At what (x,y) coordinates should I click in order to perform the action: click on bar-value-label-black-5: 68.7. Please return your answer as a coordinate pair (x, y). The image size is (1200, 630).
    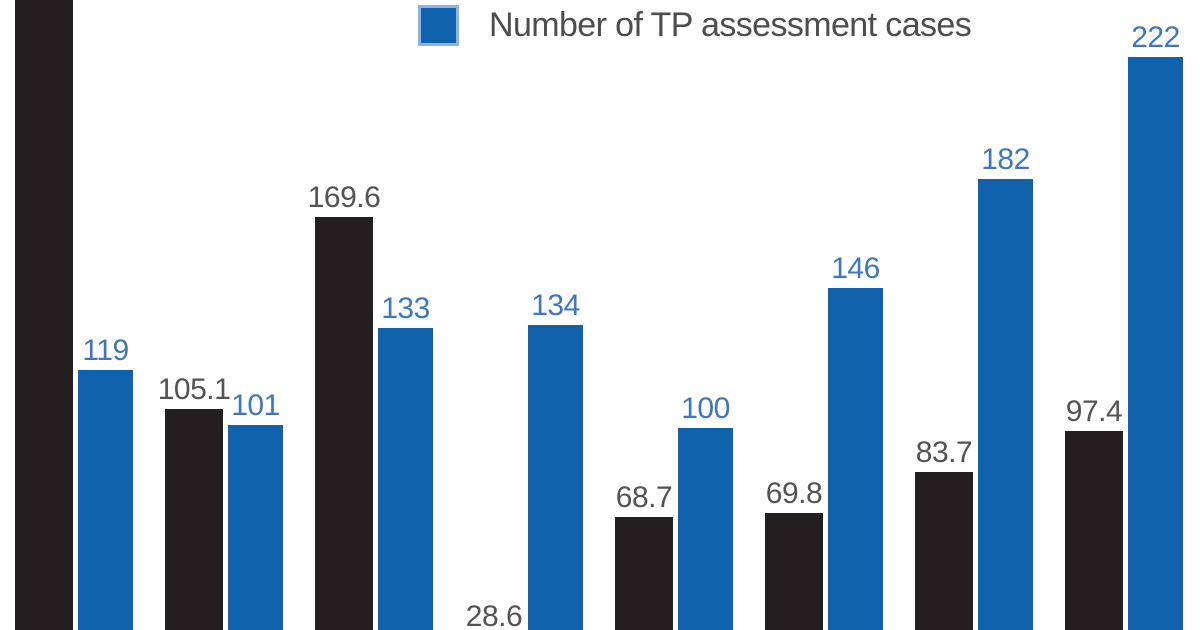
    Looking at the image, I should click on (644, 497).